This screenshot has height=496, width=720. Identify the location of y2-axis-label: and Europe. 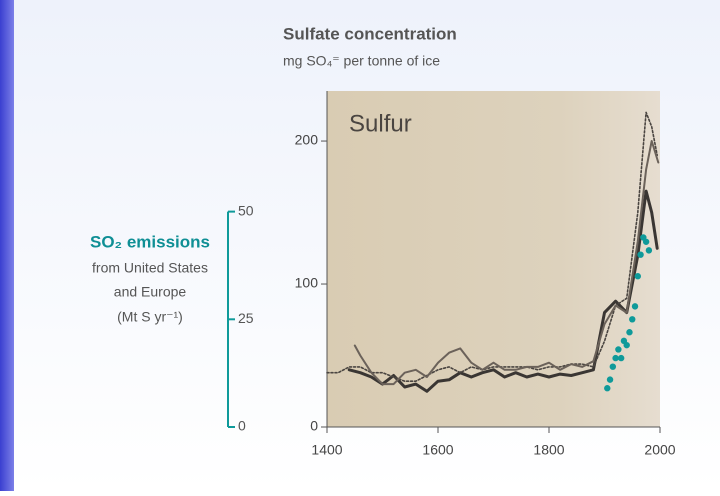
(150, 292).